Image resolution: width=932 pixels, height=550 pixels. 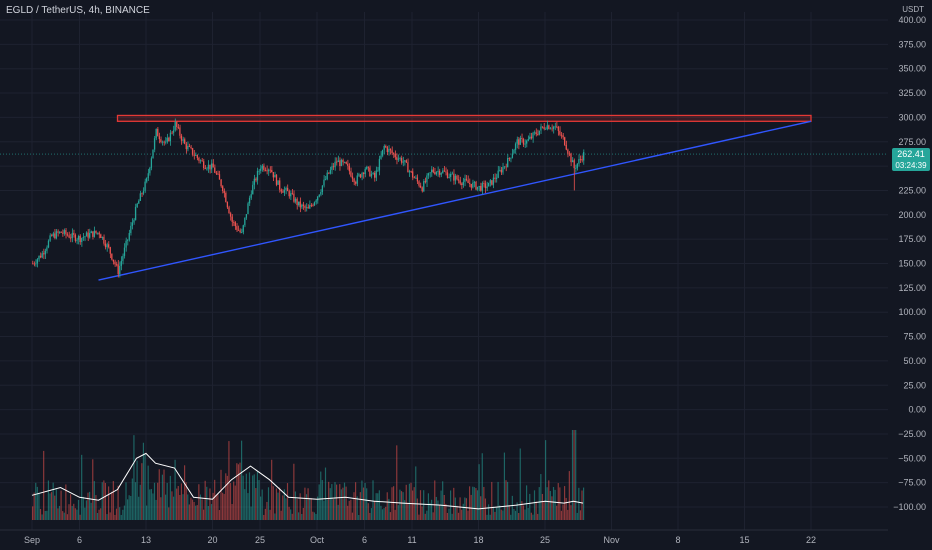 I want to click on time-tick-label: 8, so click(x=677, y=540).